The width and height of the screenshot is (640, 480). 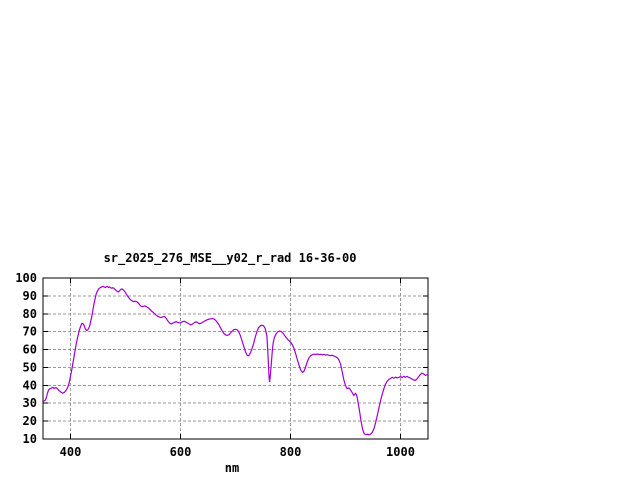 What do you see at coordinates (30, 421) in the screenshot?
I see `y-tick-label: 20` at bounding box center [30, 421].